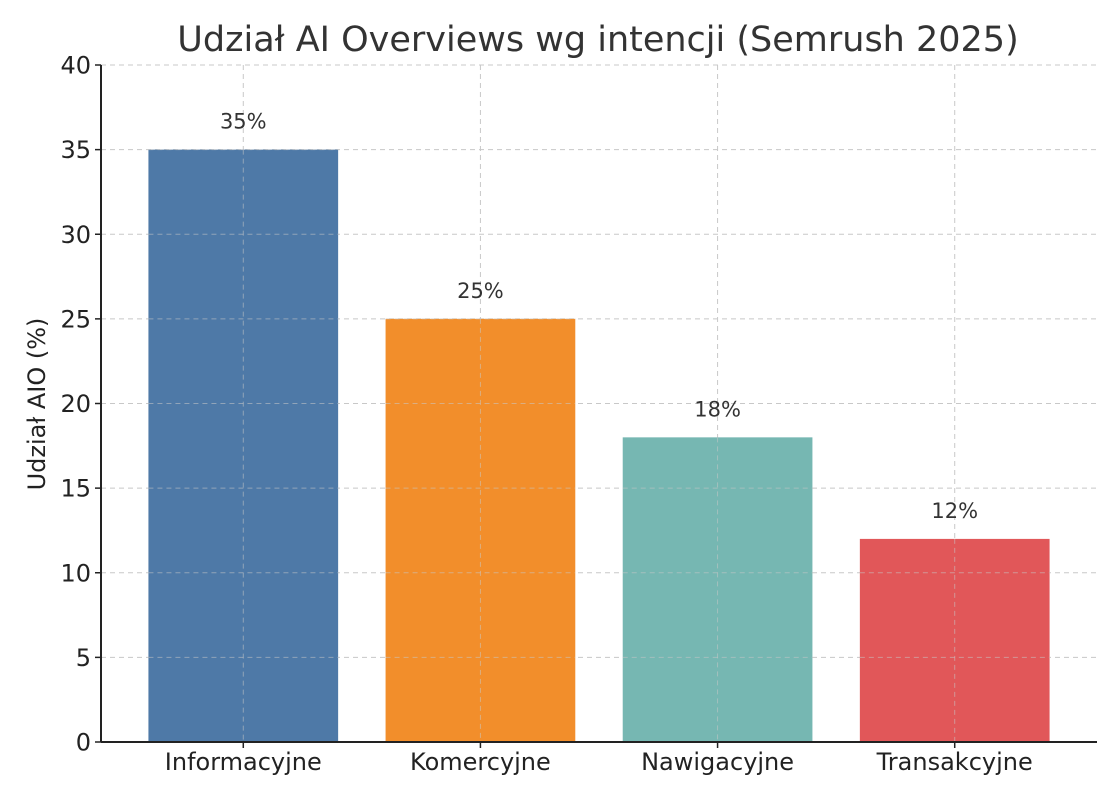 The image size is (1120, 800). I want to click on y-tick-label: 35, so click(75, 150).